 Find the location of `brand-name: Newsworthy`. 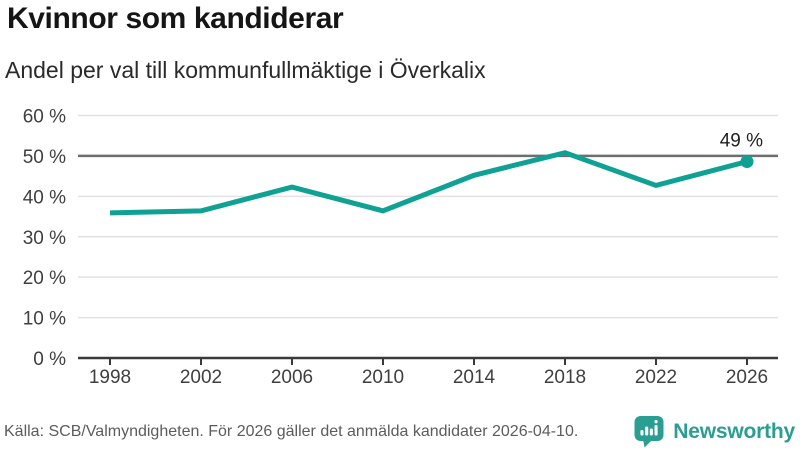

brand-name: Newsworthy is located at coordinates (734, 431).